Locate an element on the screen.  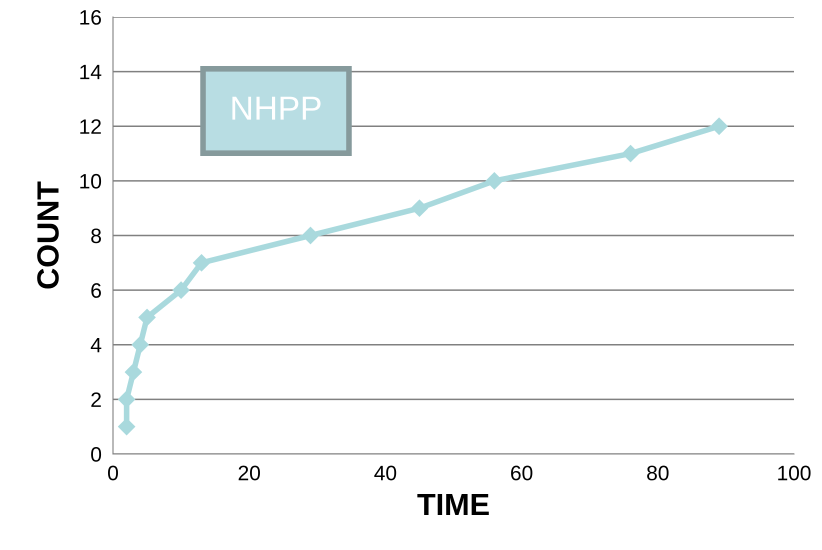
y-tick-label: 4 is located at coordinates (96, 345).